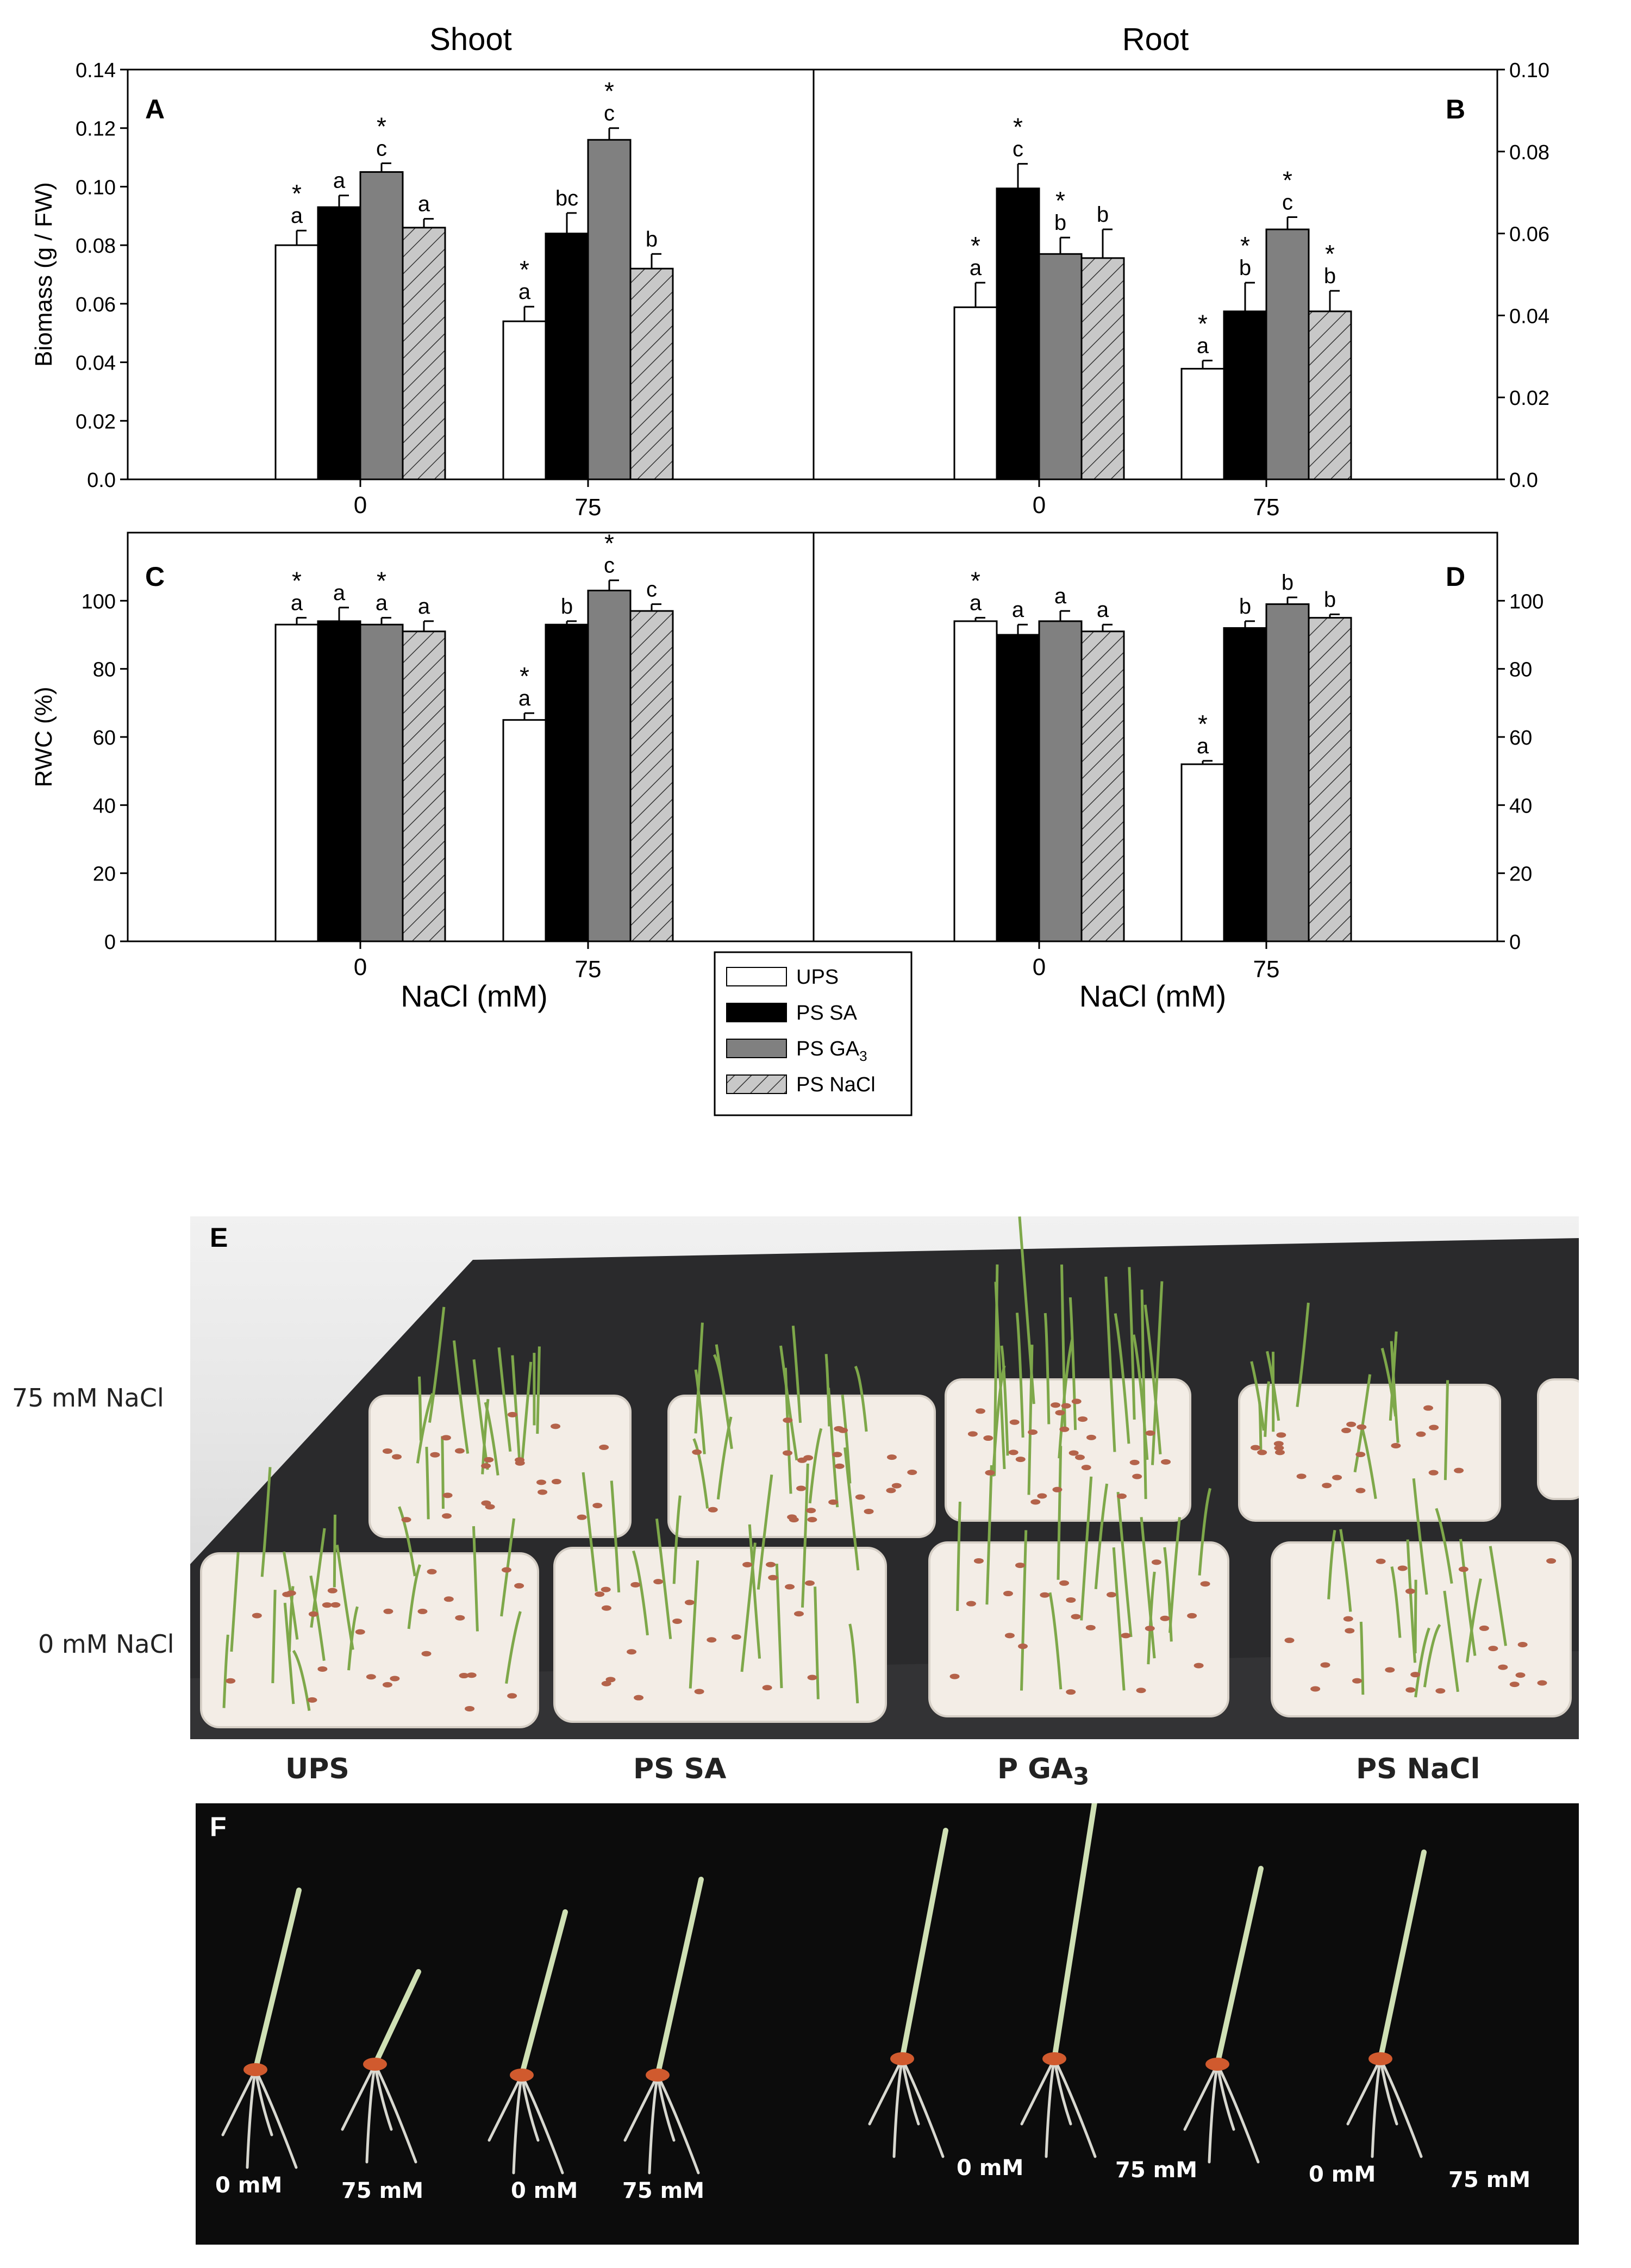  I want to click on row-label-75mm: 75 mM NaCl, so click(88, 1398).